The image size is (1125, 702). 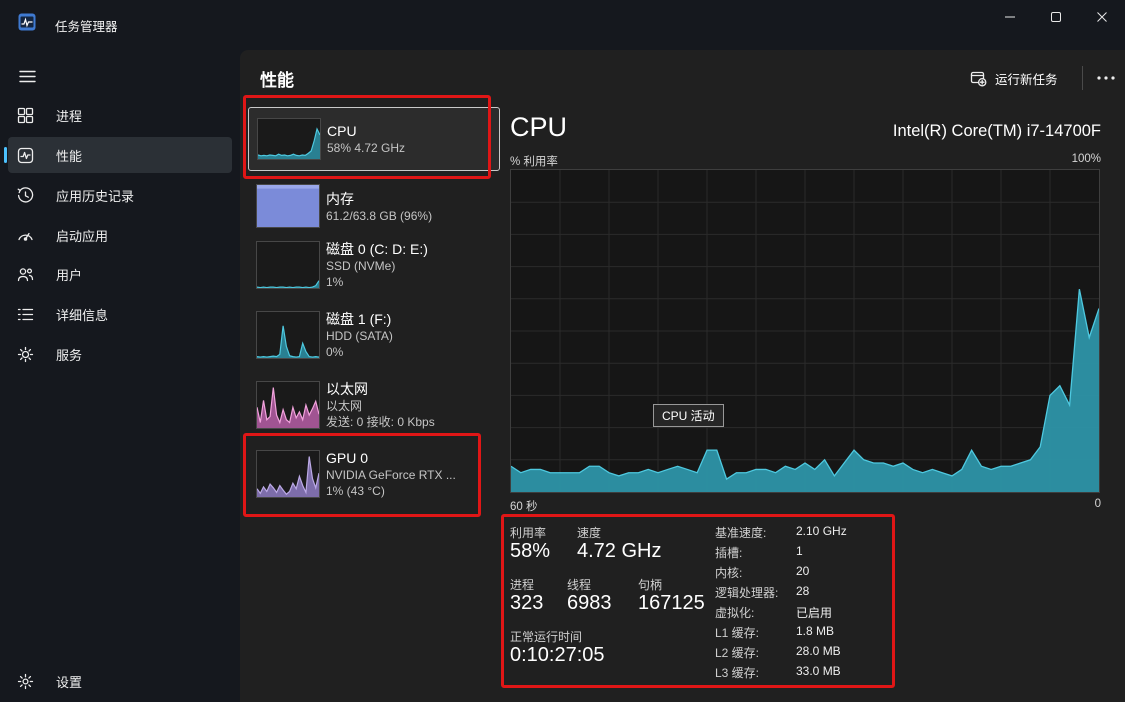 What do you see at coordinates (69, 116) in the screenshot?
I see `sidebar-item-label: 进程` at bounding box center [69, 116].